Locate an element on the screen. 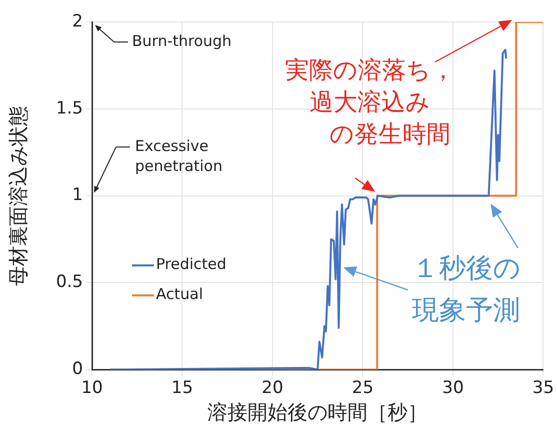 The width and height of the screenshot is (557, 432). y-tick-label: 1 is located at coordinates (77, 195).